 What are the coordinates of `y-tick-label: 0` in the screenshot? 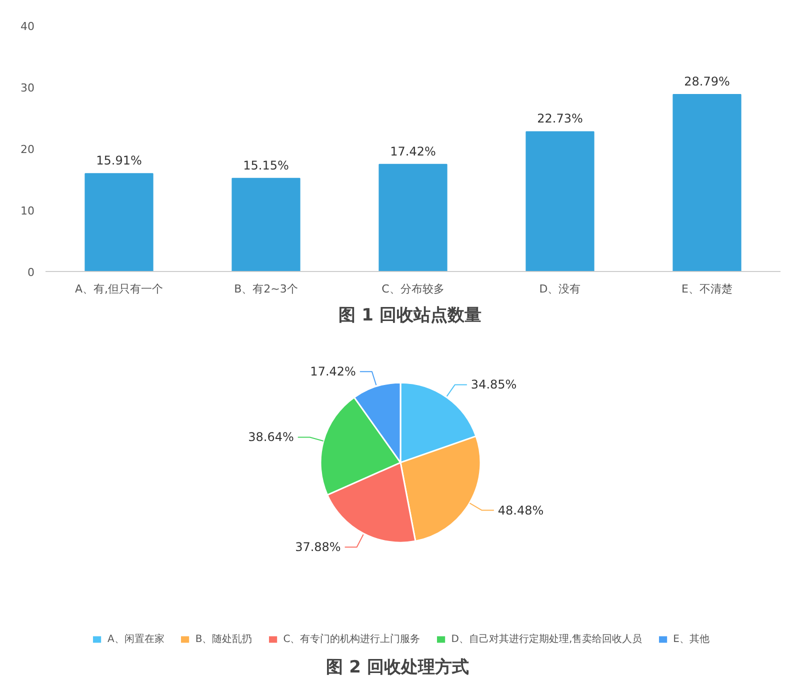 It's located at (31, 272).